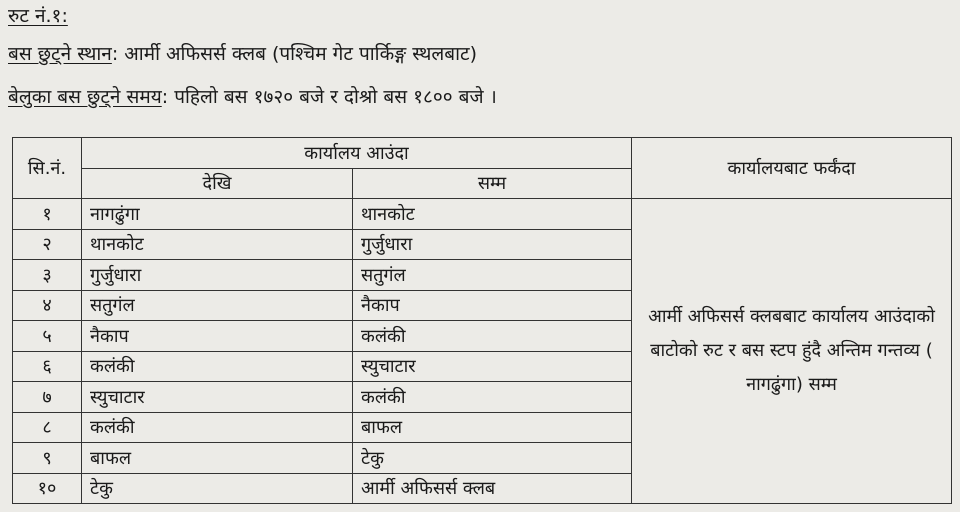  What do you see at coordinates (217, 336) in the screenshot?
I see `from-cell: नैकाप` at bounding box center [217, 336].